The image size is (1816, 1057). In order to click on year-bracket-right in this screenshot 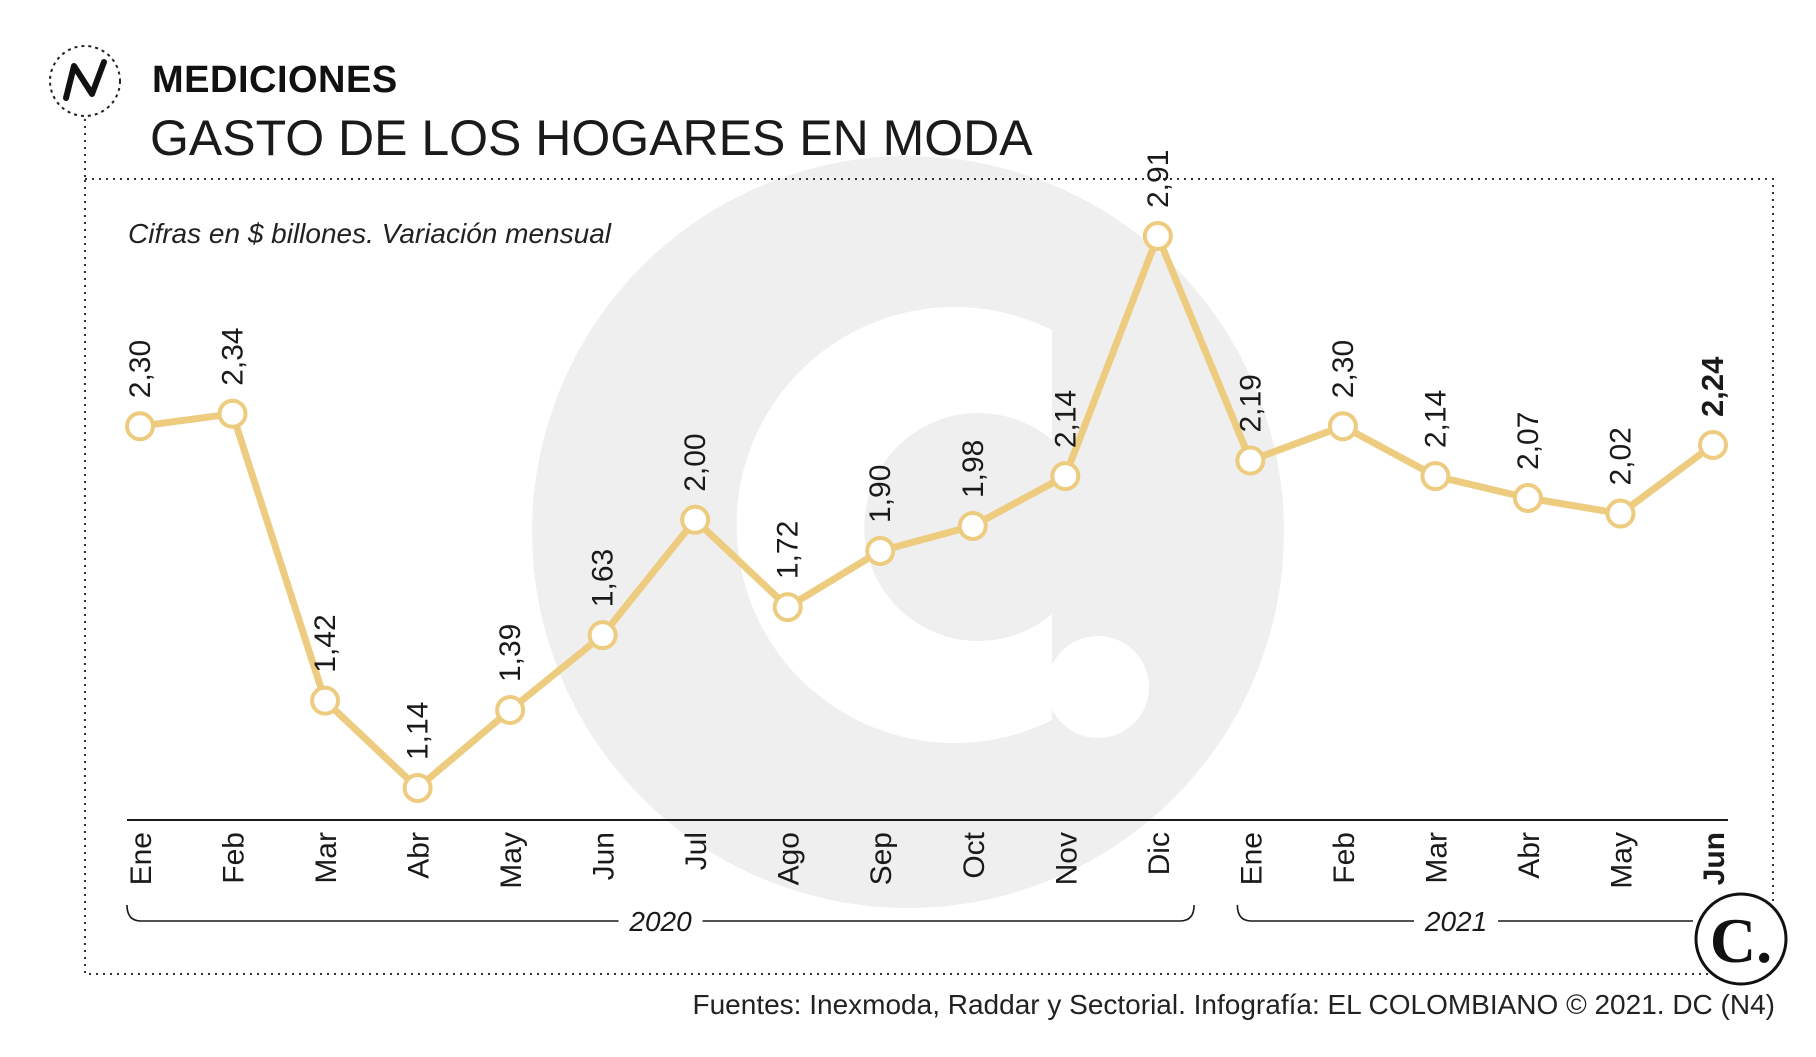, I will do `click(948, 913)`.